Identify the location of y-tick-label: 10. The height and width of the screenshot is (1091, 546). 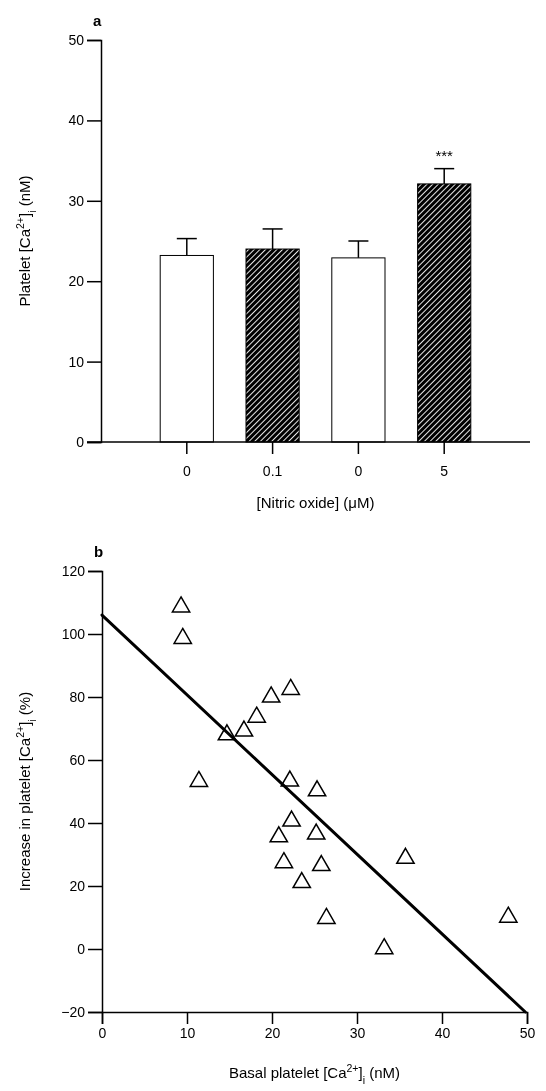
(76, 361).